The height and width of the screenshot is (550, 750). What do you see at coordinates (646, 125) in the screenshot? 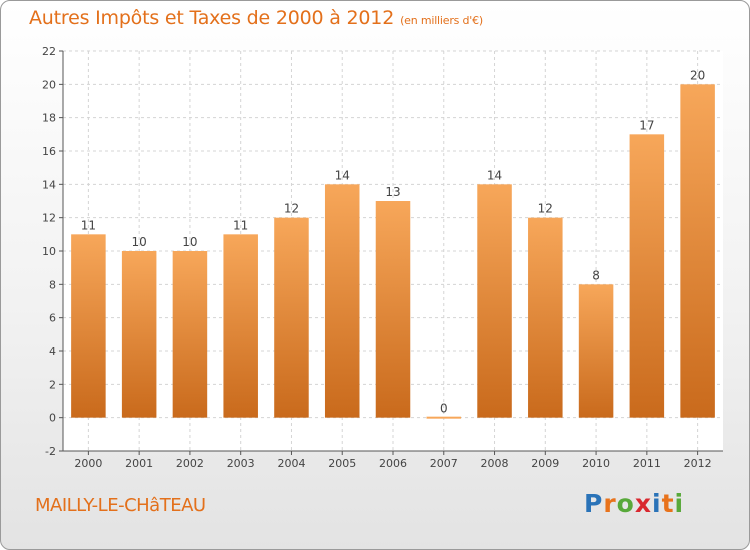
I see `data-label: 17` at bounding box center [646, 125].